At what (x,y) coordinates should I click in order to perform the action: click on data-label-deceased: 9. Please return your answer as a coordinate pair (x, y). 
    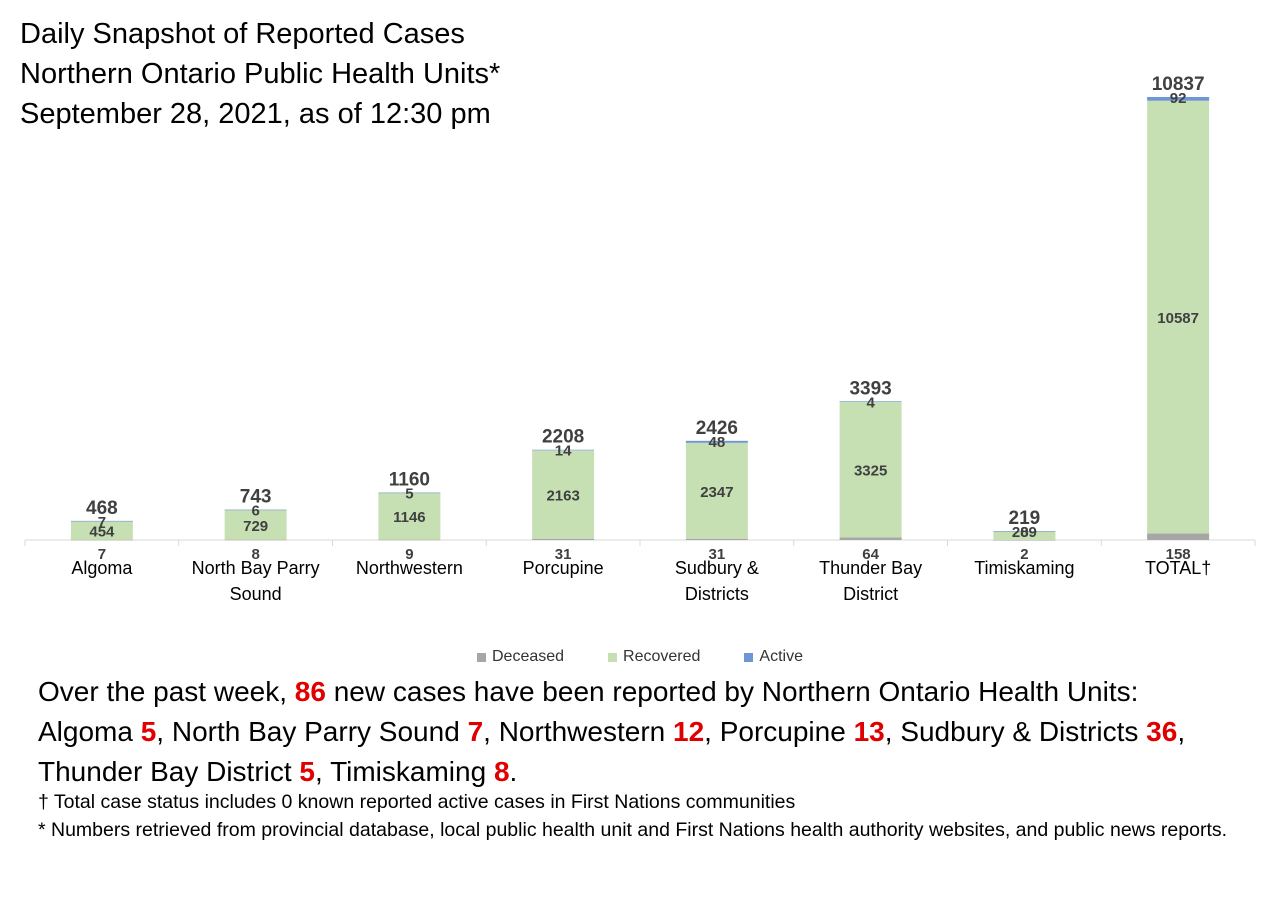
    Looking at the image, I should click on (409, 554).